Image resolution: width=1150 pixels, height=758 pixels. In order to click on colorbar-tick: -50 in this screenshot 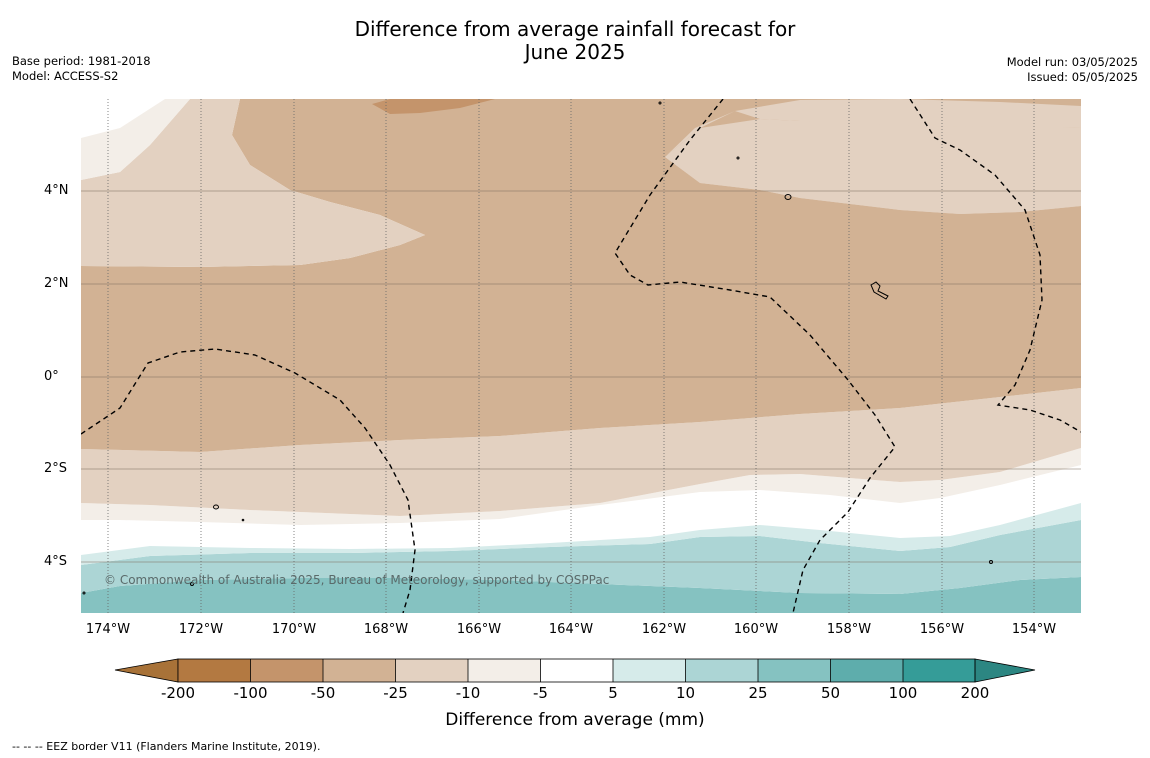, I will do `click(323, 693)`.